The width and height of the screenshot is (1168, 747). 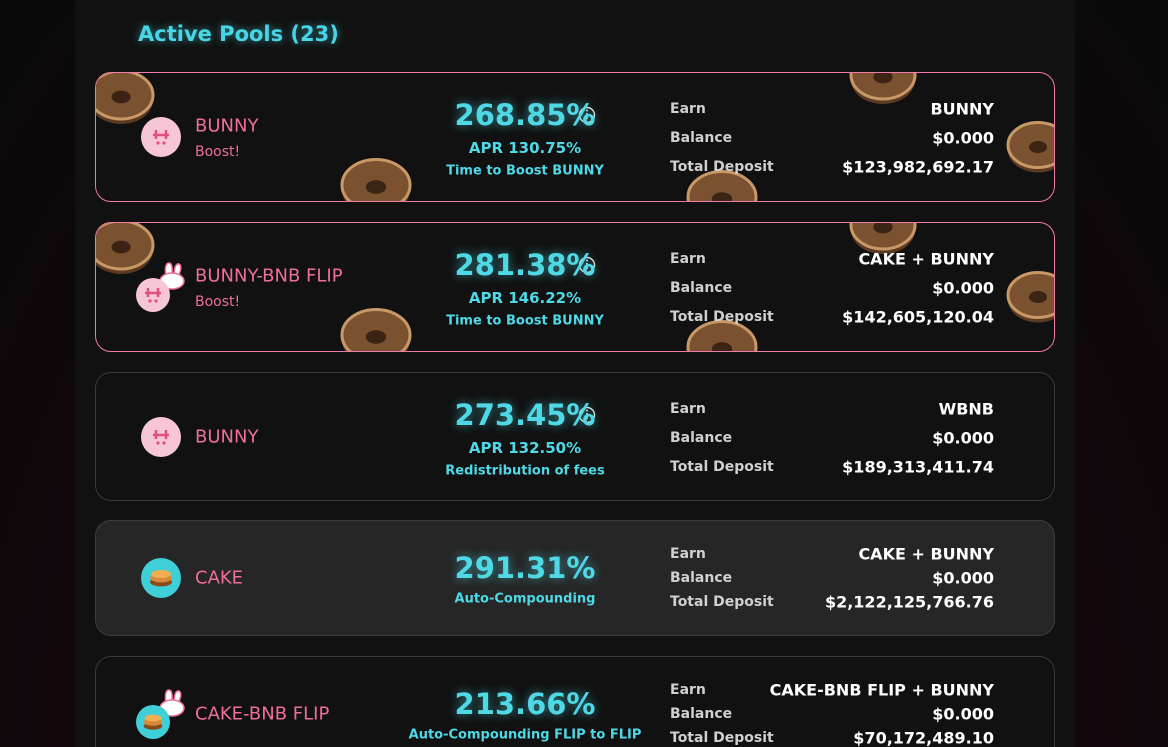 What do you see at coordinates (525, 448) in the screenshot?
I see `apr-value: APR 132.50%` at bounding box center [525, 448].